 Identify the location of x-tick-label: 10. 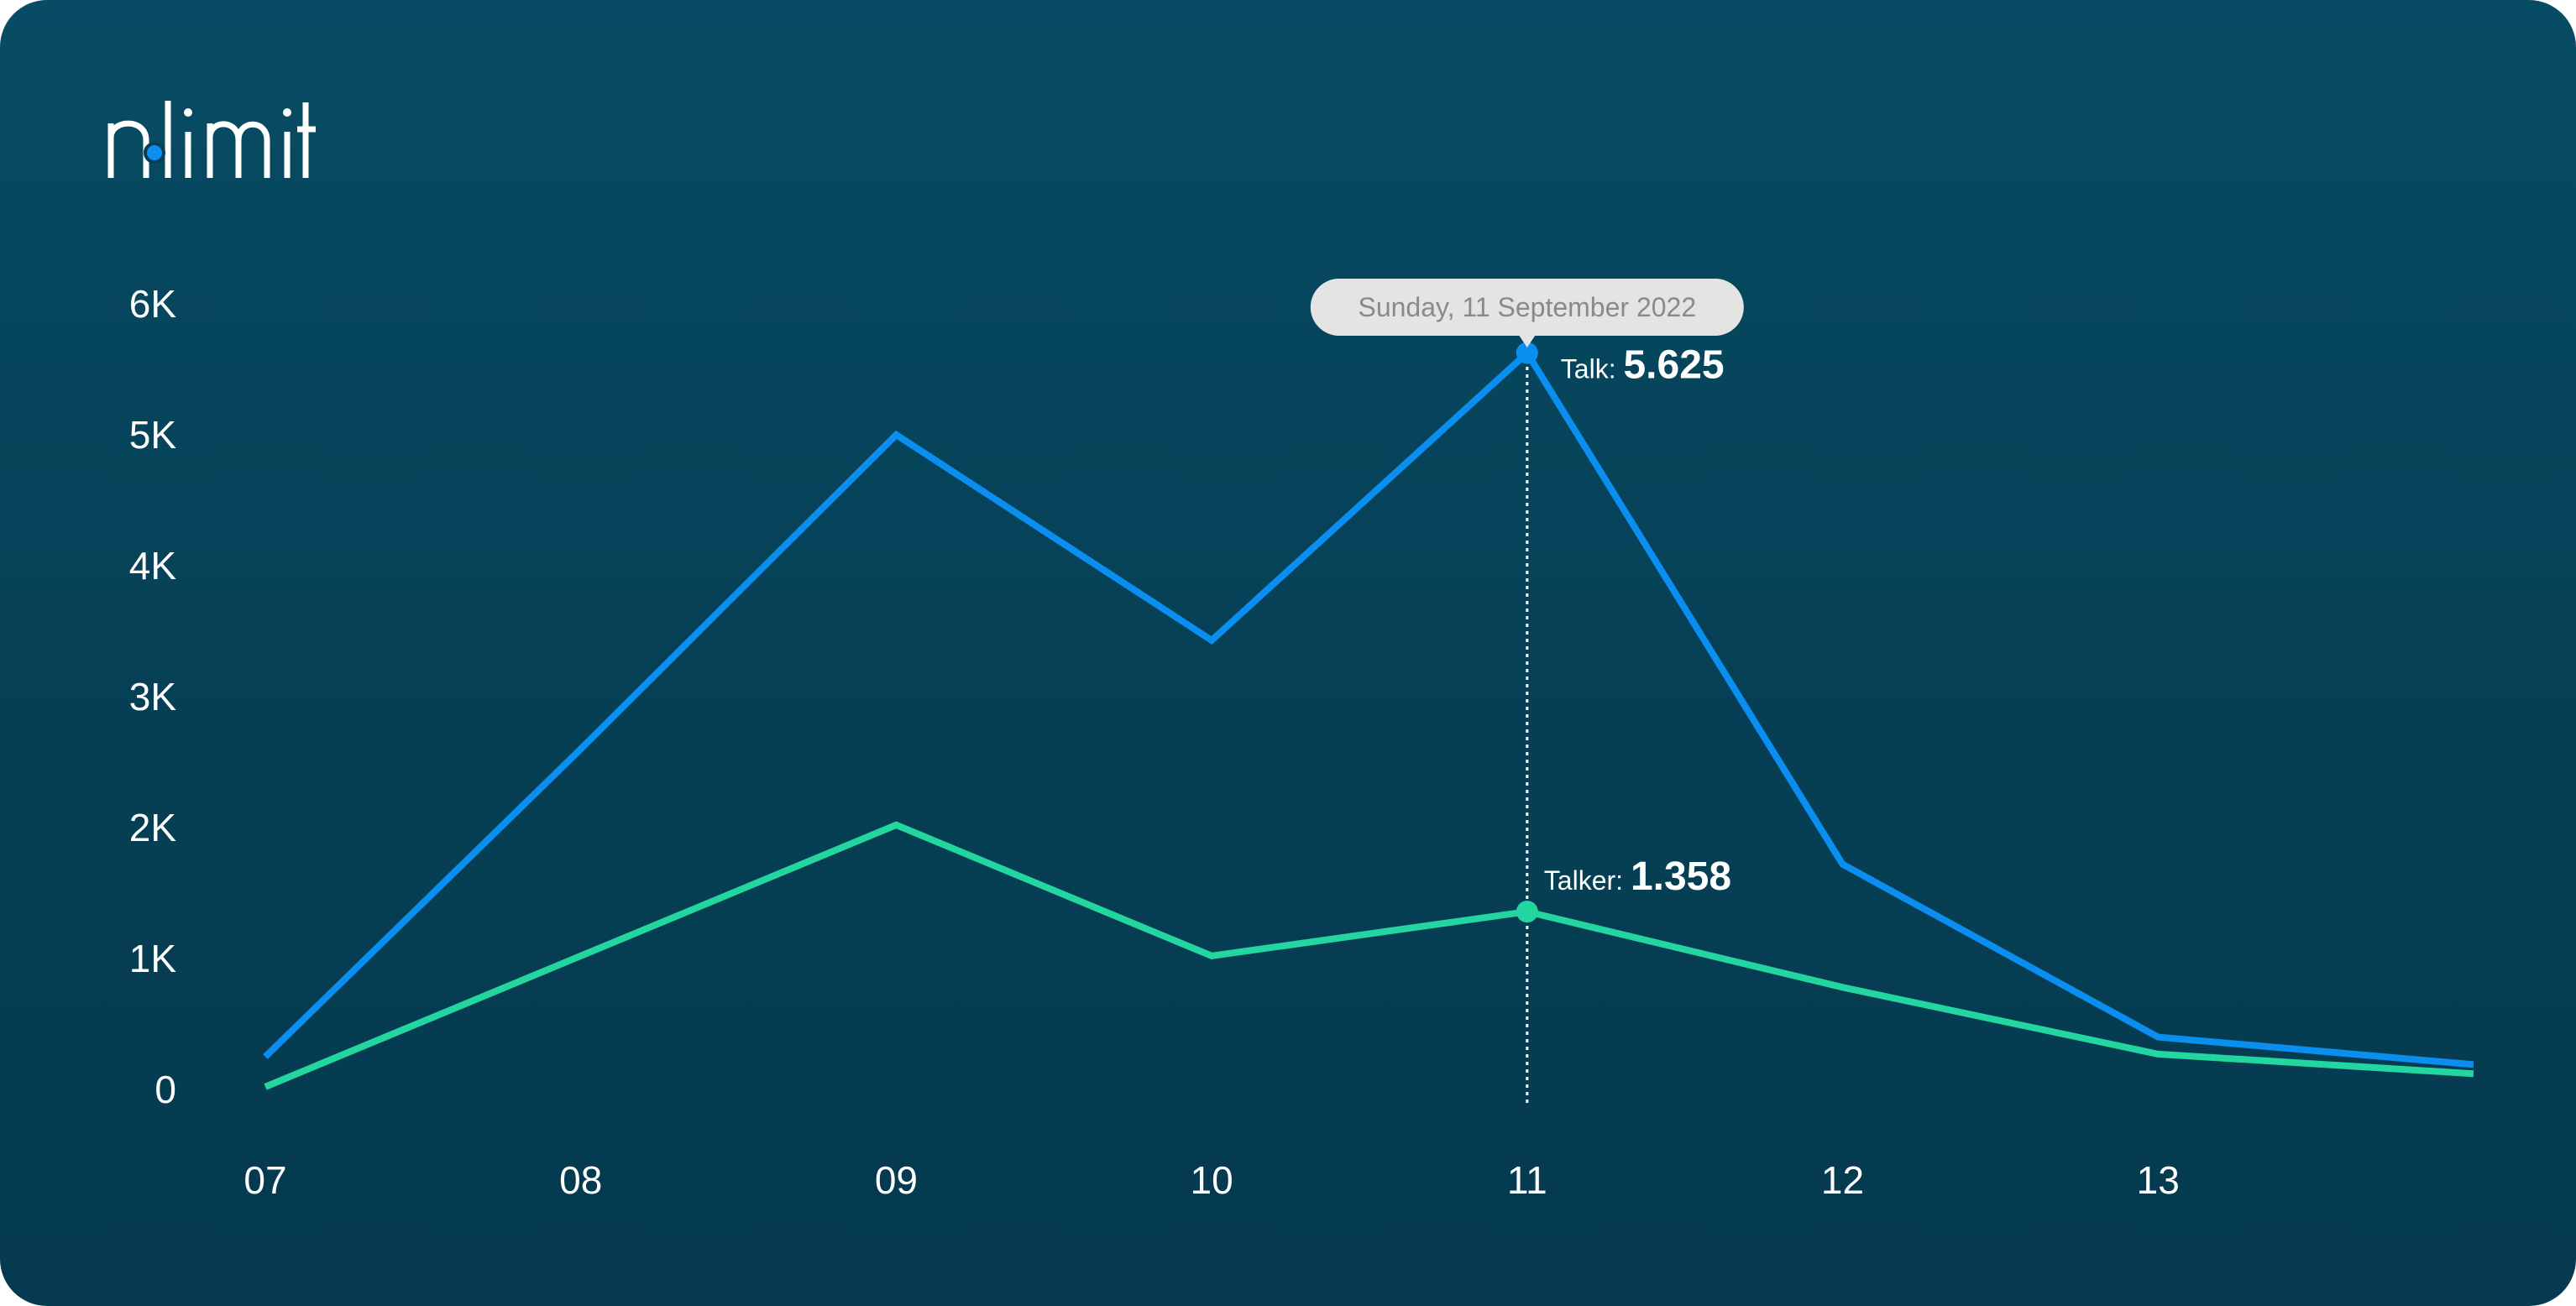
(1212, 1180).